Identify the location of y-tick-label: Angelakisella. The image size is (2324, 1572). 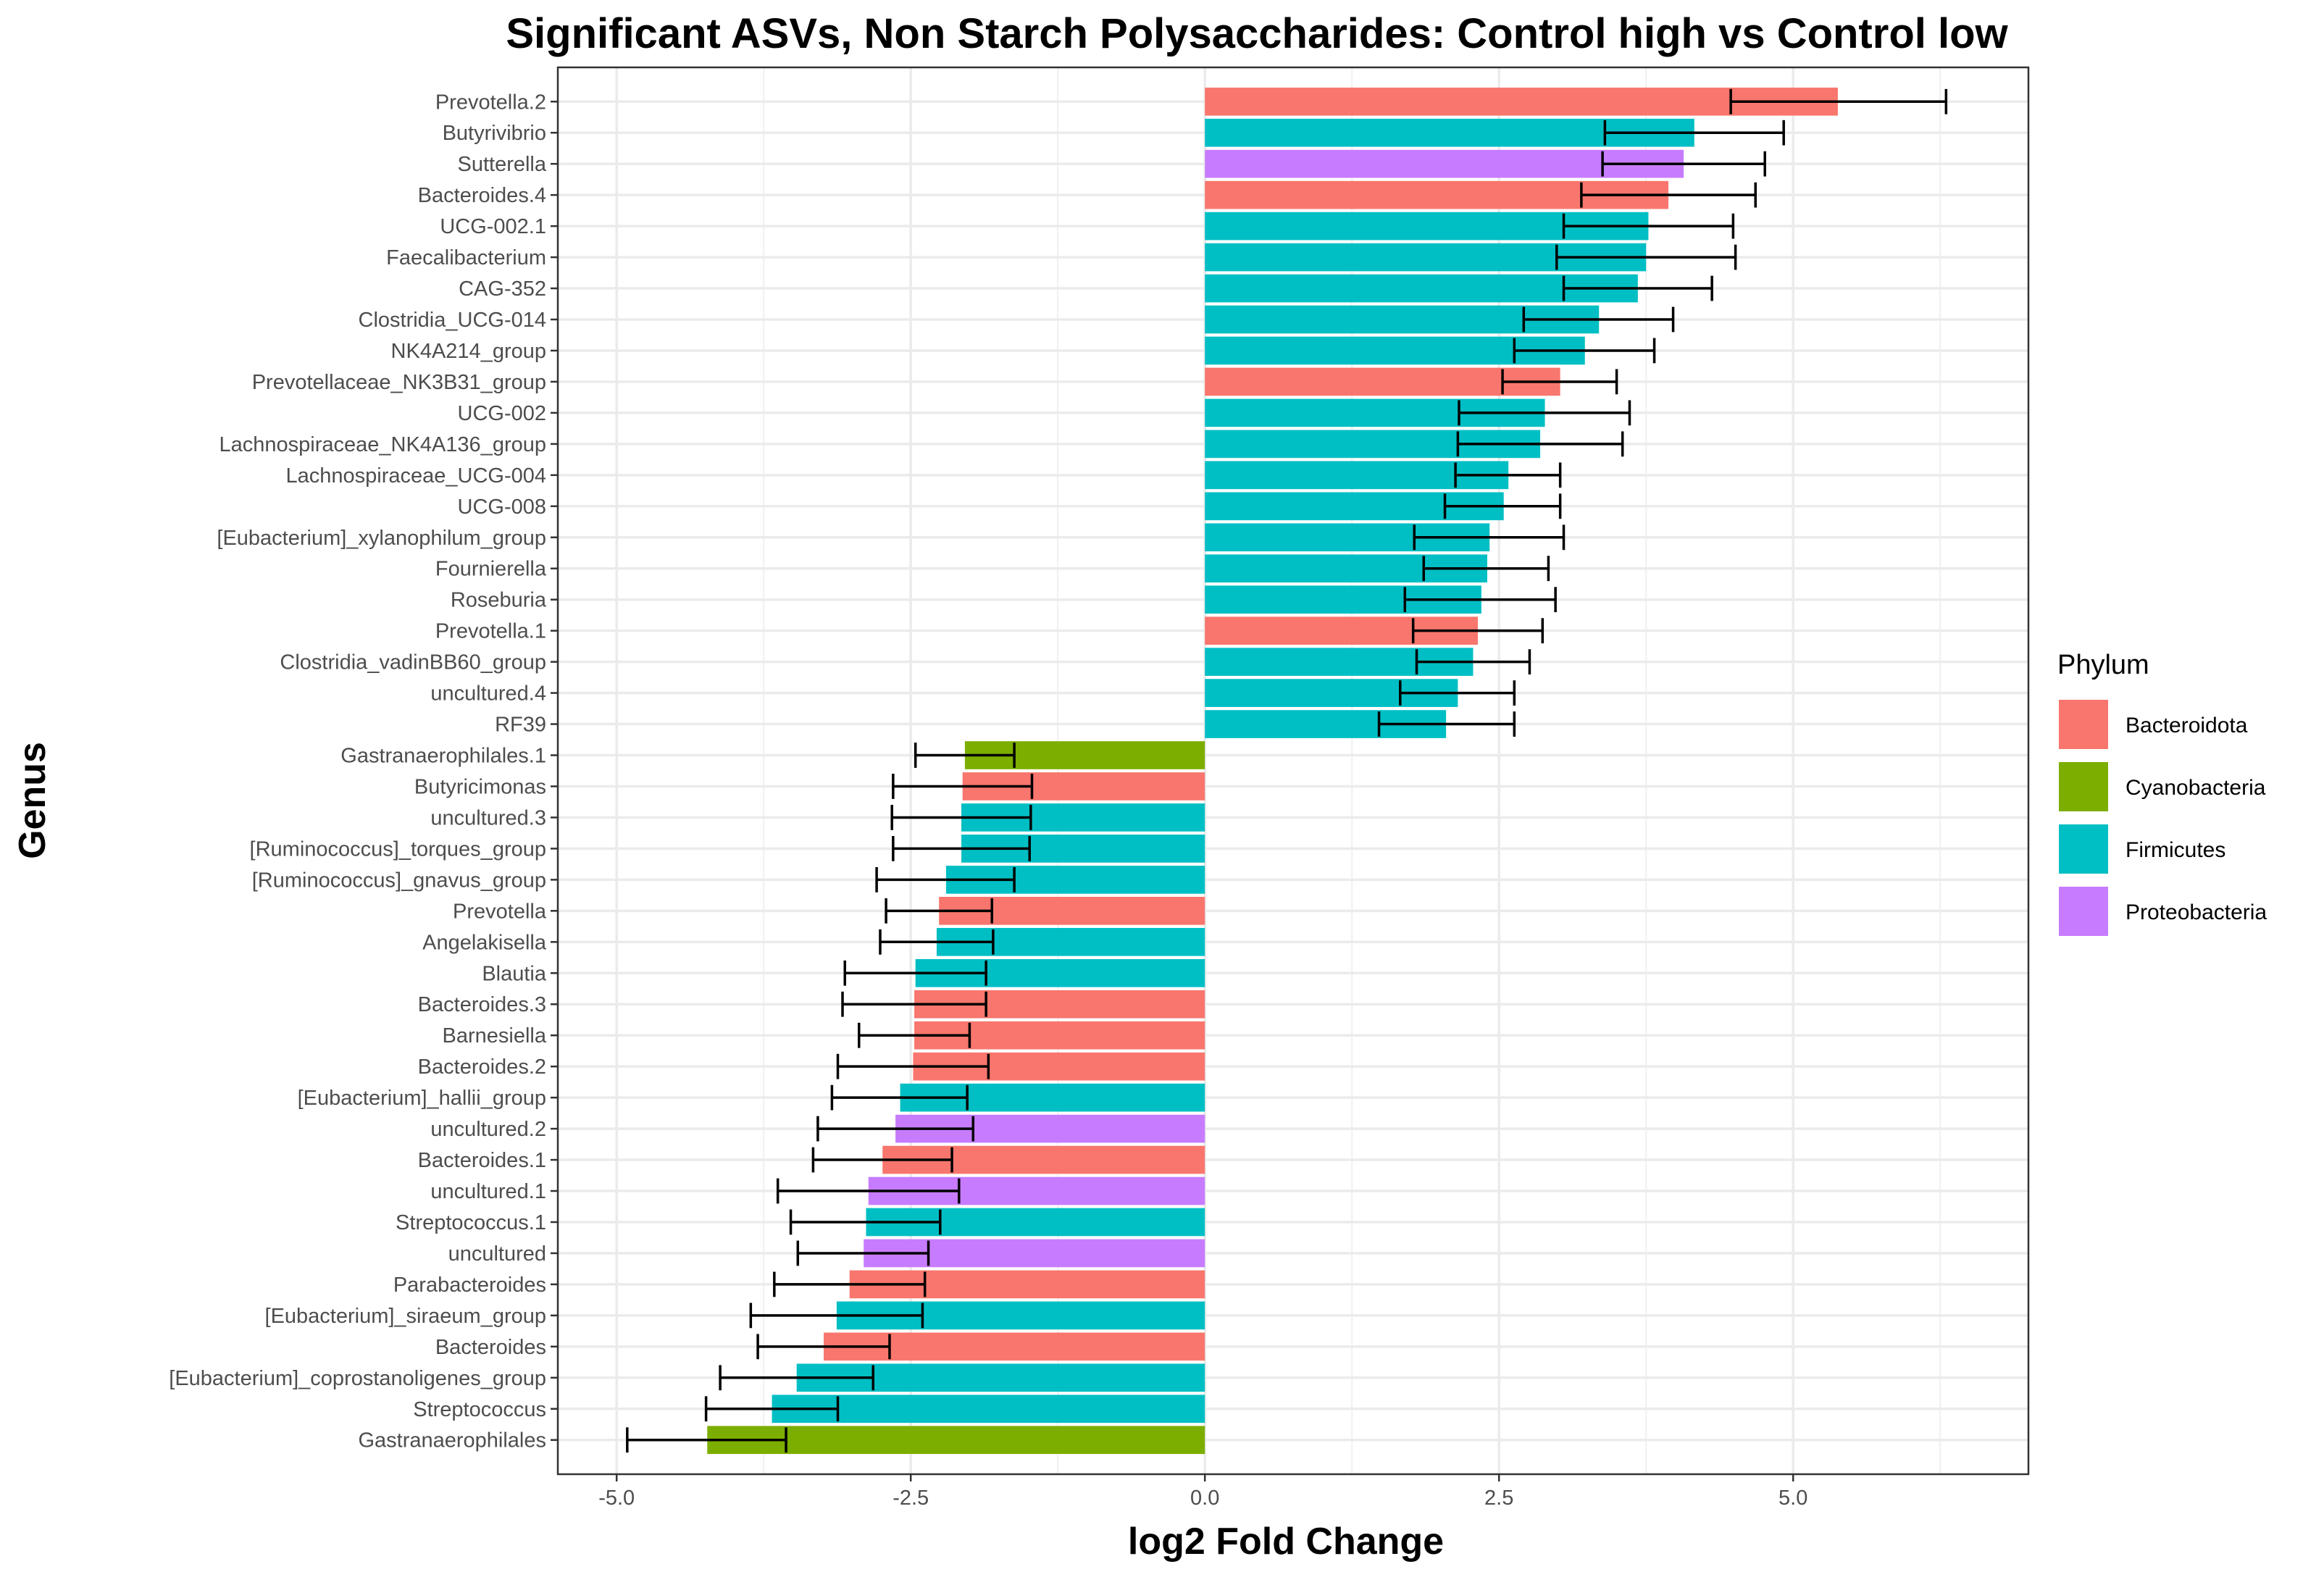
(485, 942).